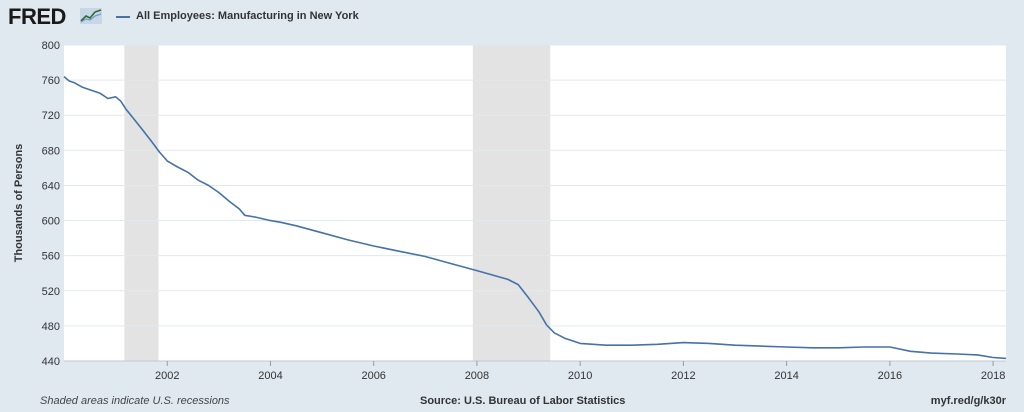 The image size is (1024, 412). Describe the element at coordinates (167, 376) in the screenshot. I see `x-tick-label: 2002` at that location.